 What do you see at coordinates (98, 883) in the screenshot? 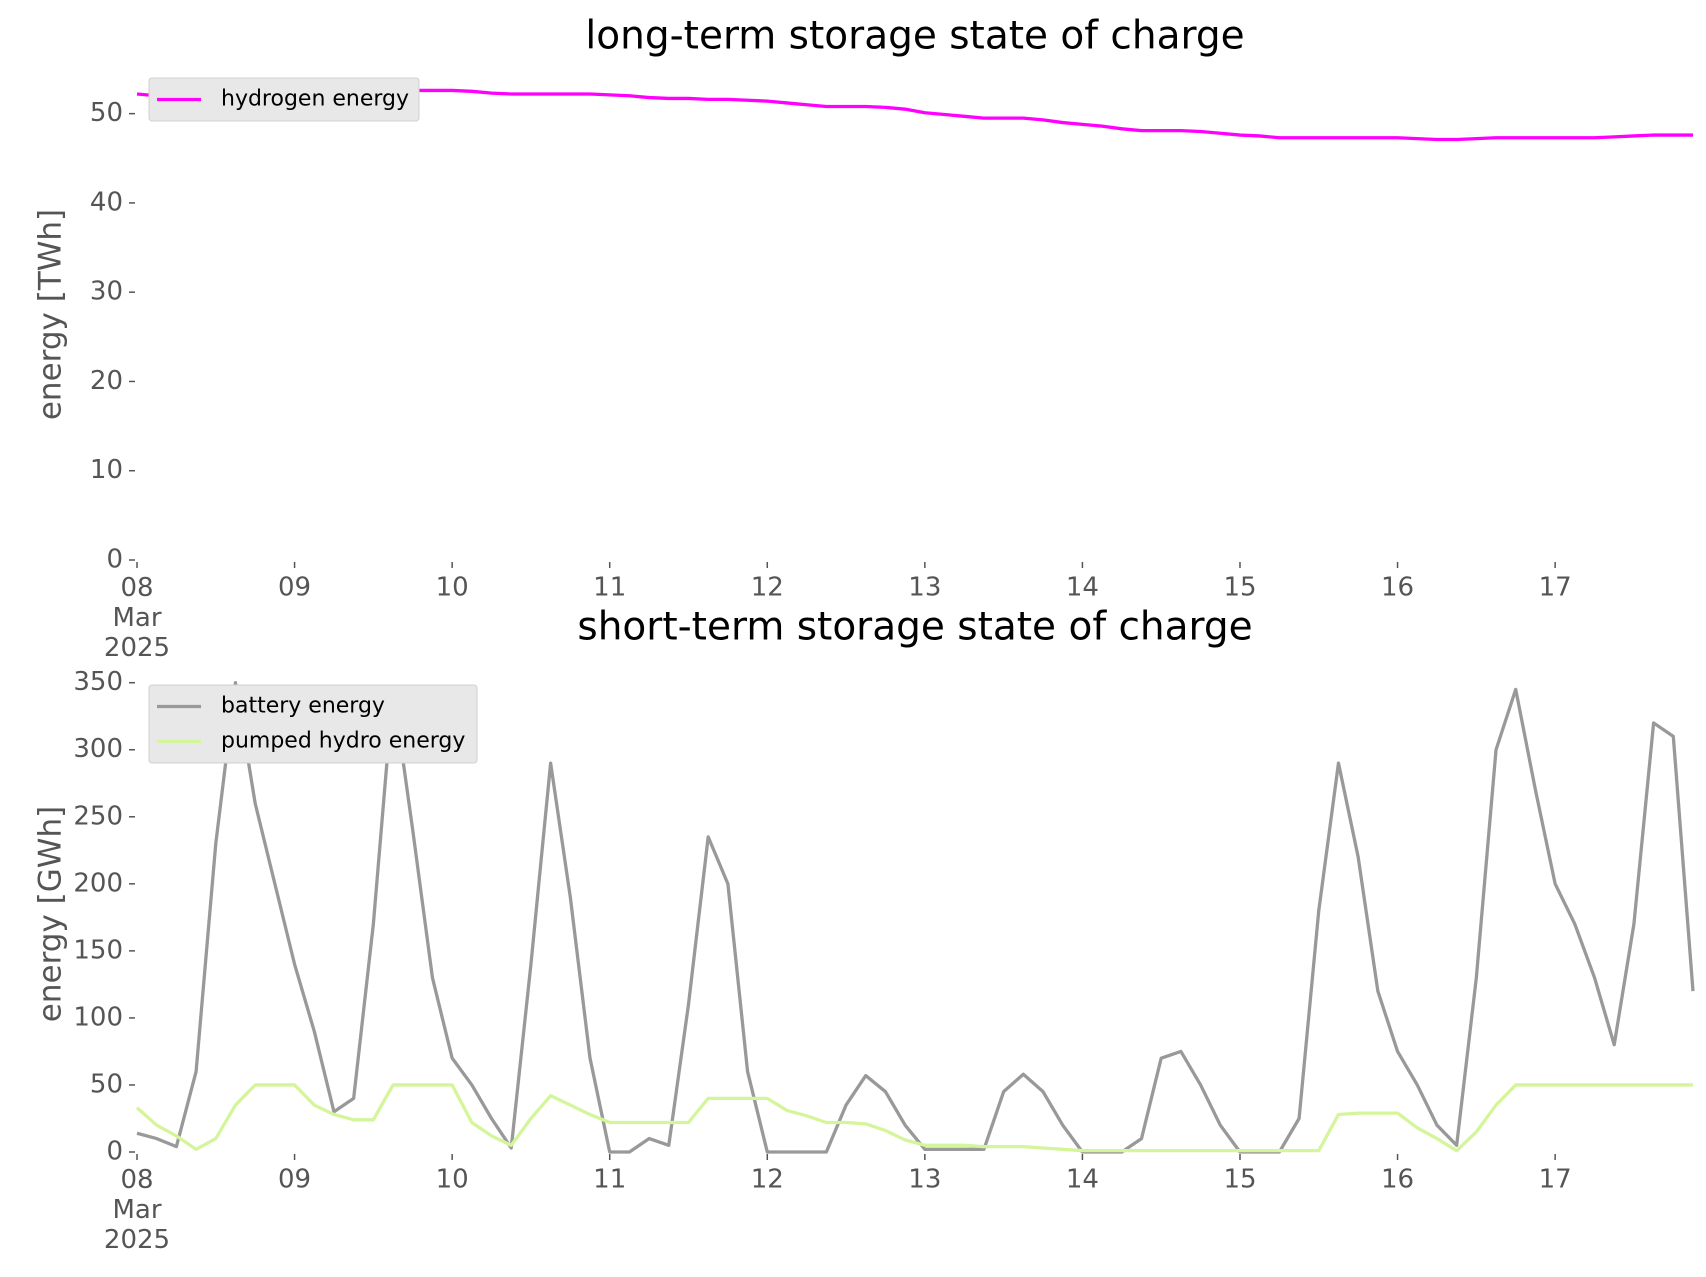
I see `y-tick-label: 200` at bounding box center [98, 883].